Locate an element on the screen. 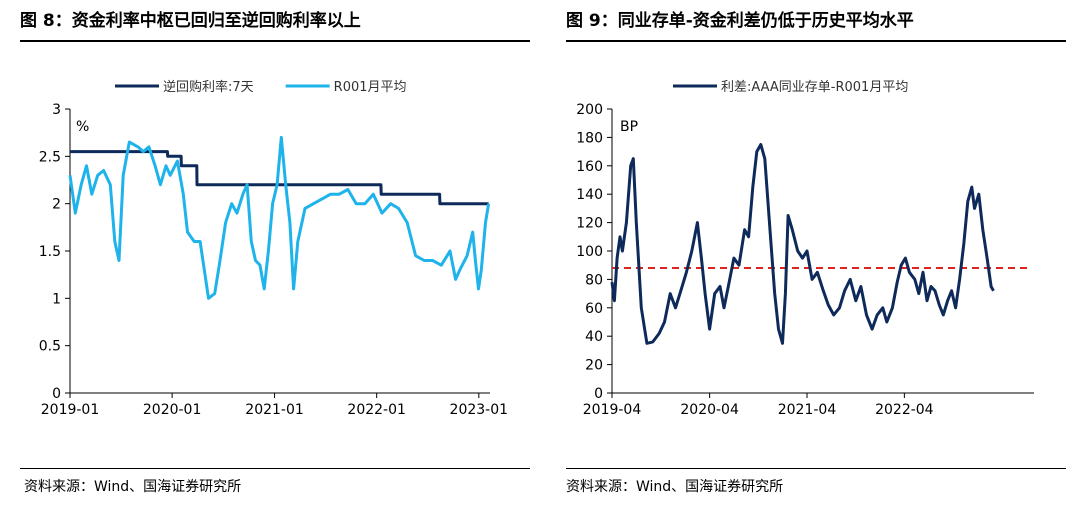 The image size is (1080, 507). y-tick-label: 2.5 is located at coordinates (50, 157).